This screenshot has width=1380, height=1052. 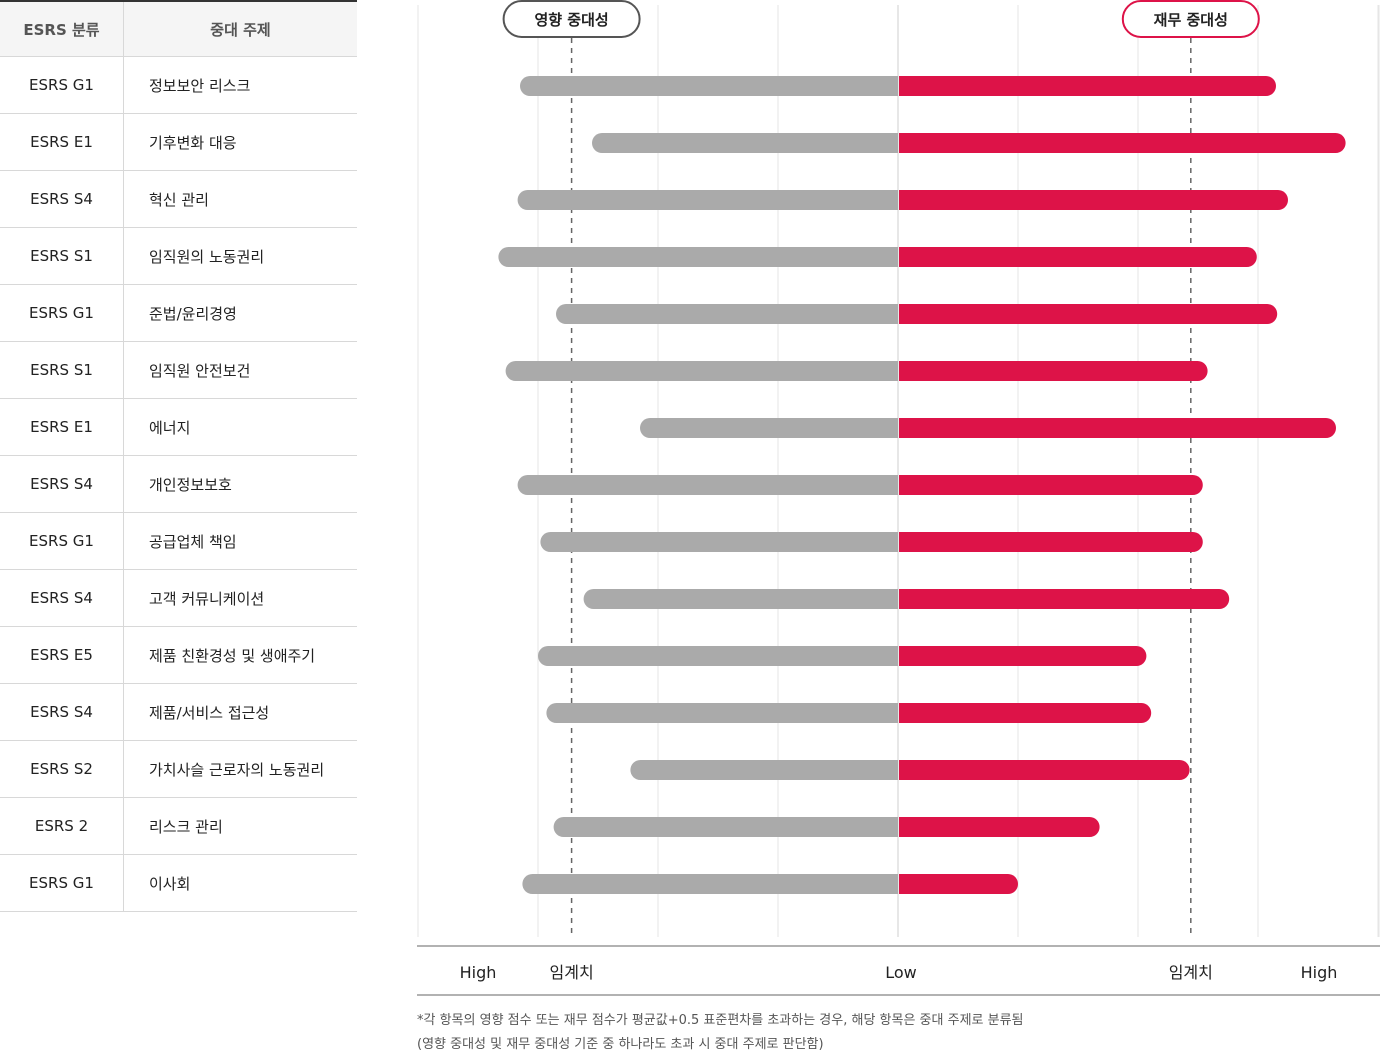 What do you see at coordinates (186, 826) in the screenshot?
I see `material-topic: 리스크 관리` at bounding box center [186, 826].